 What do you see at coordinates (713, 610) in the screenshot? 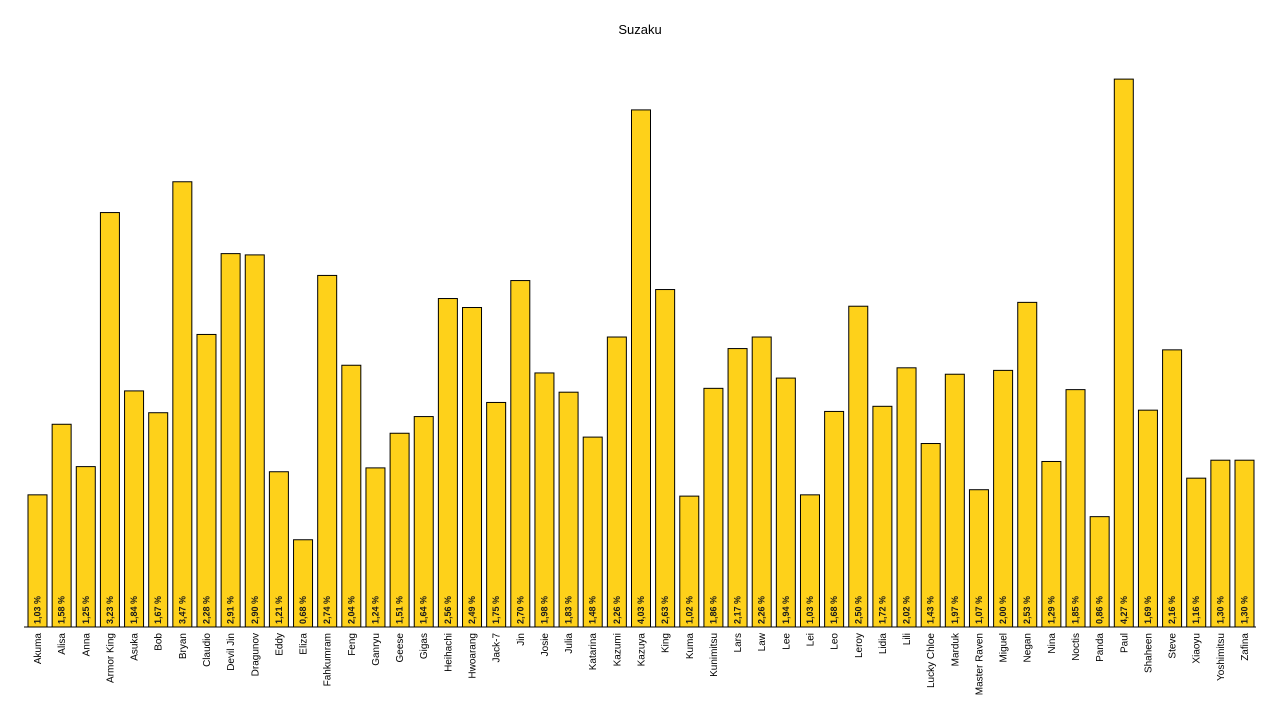
I see `bar-value-label: 1,86 %` at bounding box center [713, 610].